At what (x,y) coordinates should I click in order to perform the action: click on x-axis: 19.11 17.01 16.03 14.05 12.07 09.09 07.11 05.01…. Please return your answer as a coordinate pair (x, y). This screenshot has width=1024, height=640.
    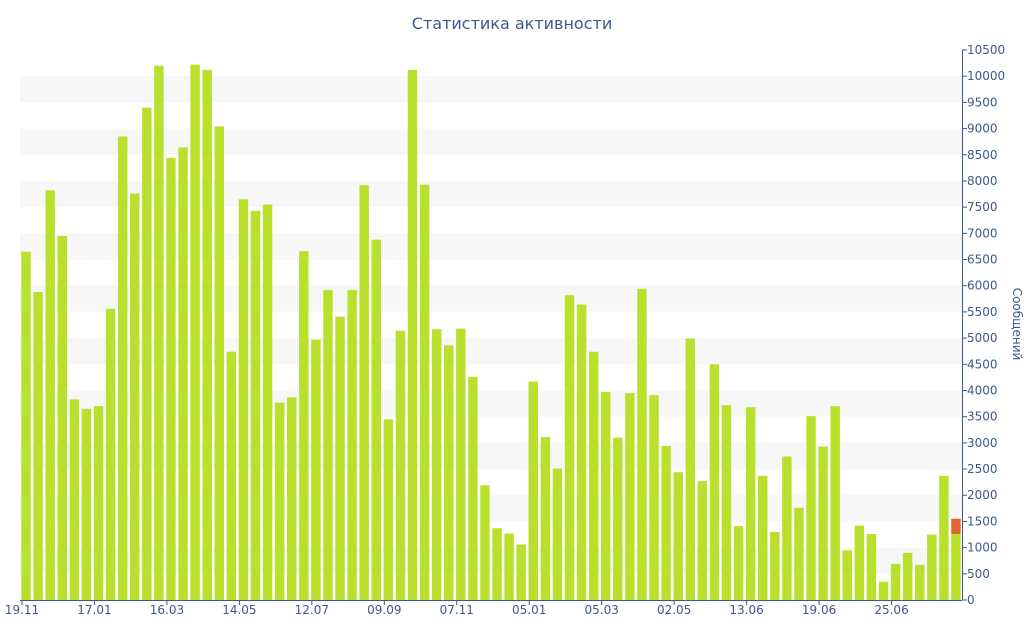
    Looking at the image, I should click on (483, 608).